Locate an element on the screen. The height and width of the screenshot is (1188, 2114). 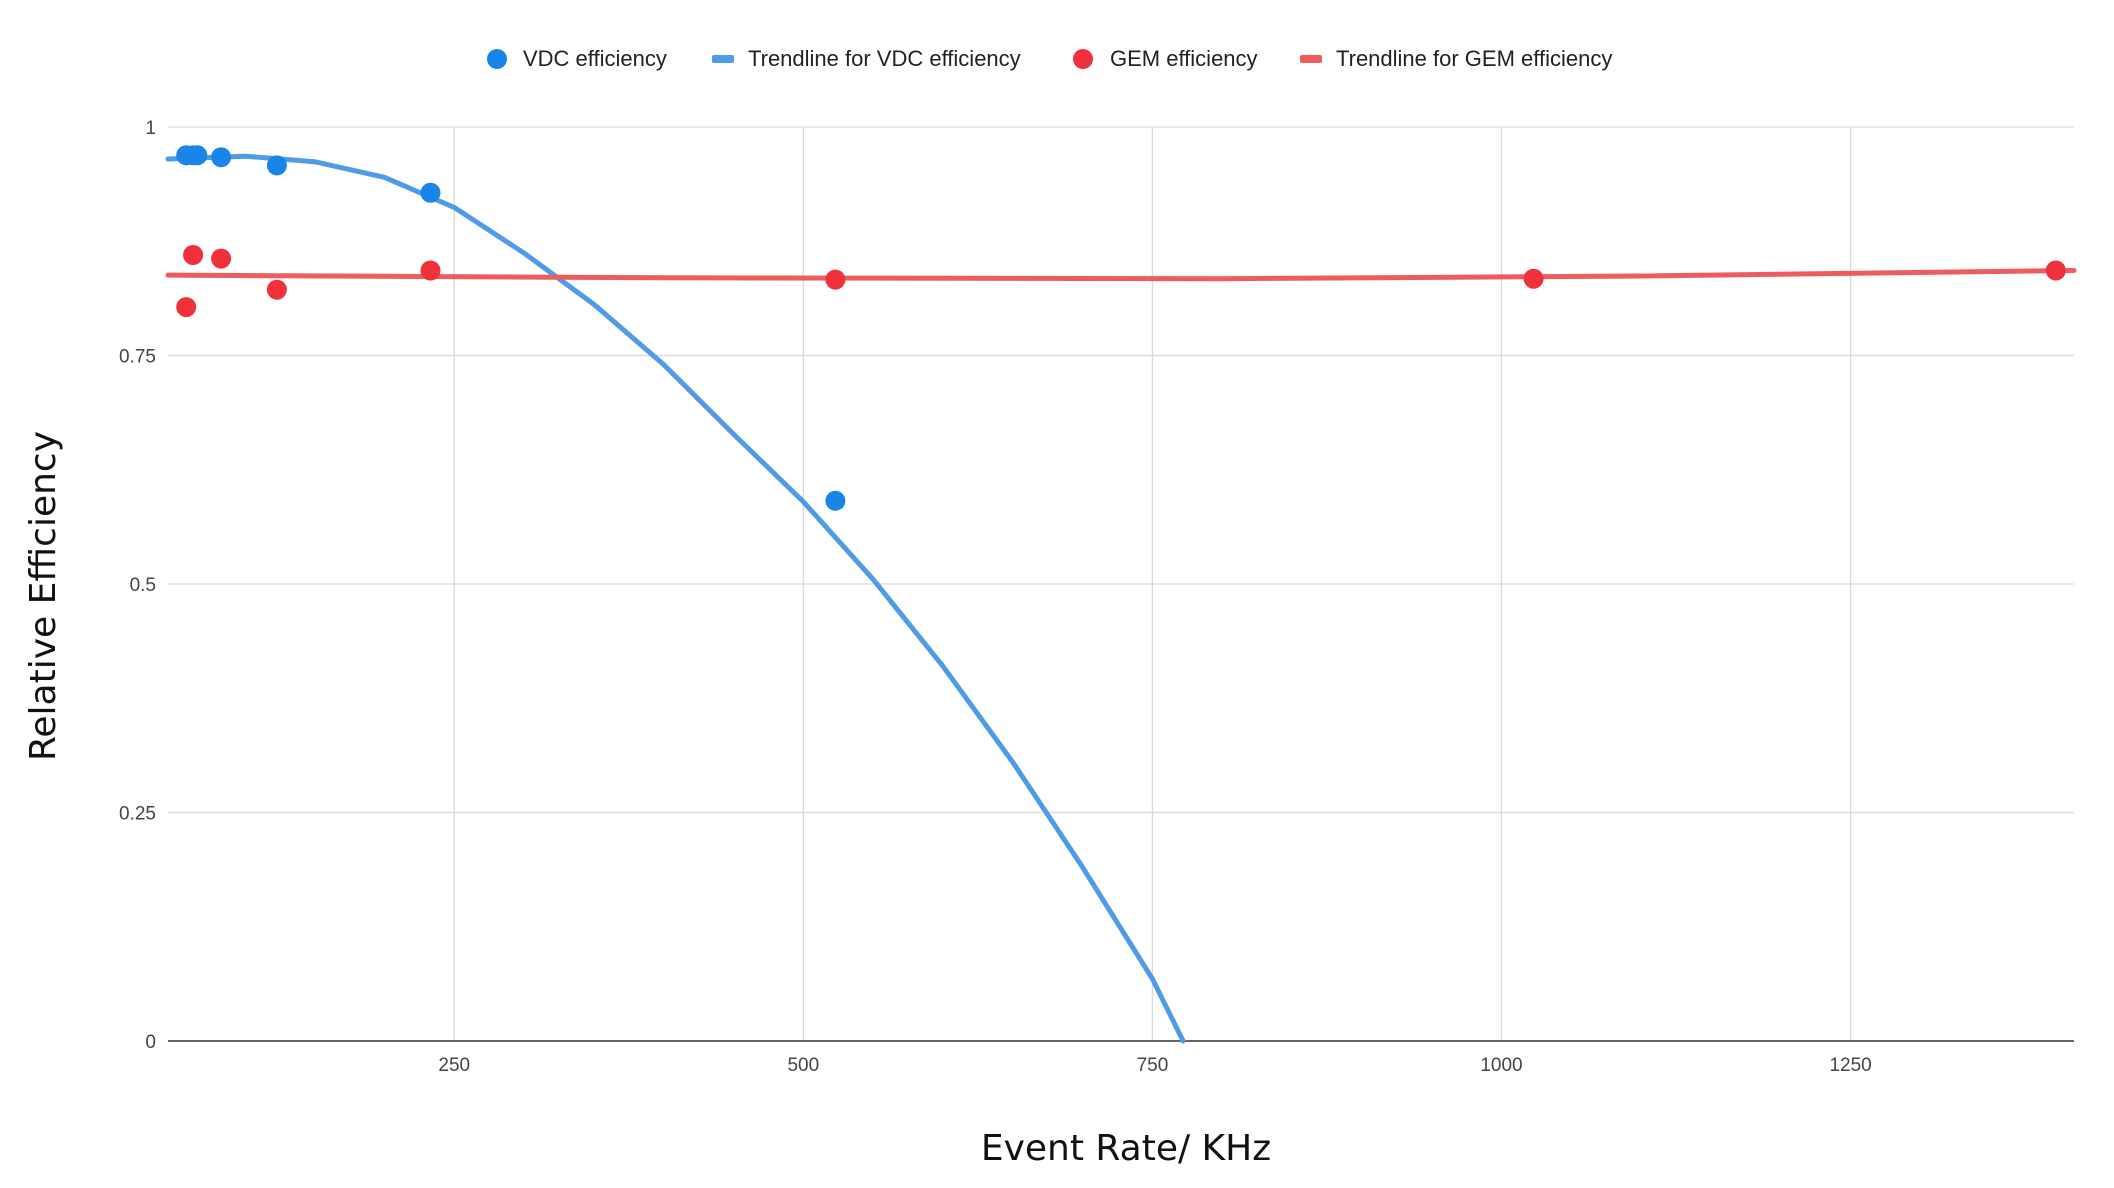
x-axis-title: Event Rate/ KHz is located at coordinates (1126, 1148).